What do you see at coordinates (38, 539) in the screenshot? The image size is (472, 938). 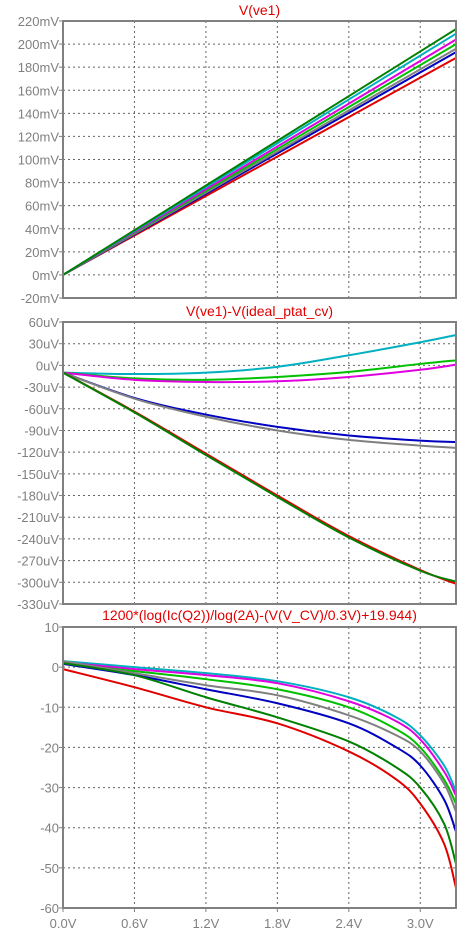 I see `y-tick-label: -240uV` at bounding box center [38, 539].